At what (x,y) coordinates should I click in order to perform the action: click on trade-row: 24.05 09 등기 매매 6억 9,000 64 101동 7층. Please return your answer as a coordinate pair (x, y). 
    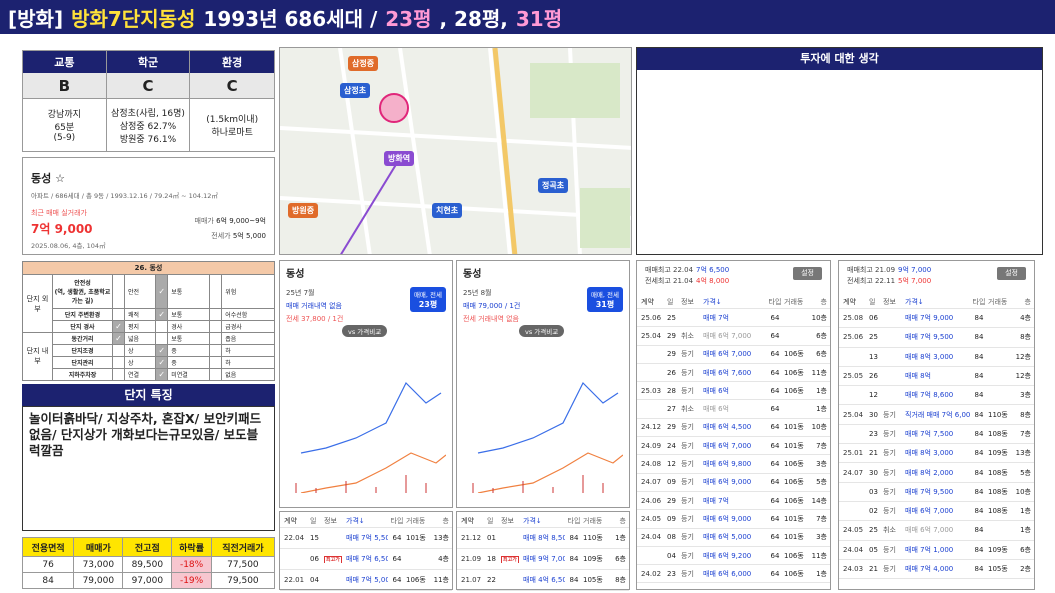
    Looking at the image, I should click on (733, 519).